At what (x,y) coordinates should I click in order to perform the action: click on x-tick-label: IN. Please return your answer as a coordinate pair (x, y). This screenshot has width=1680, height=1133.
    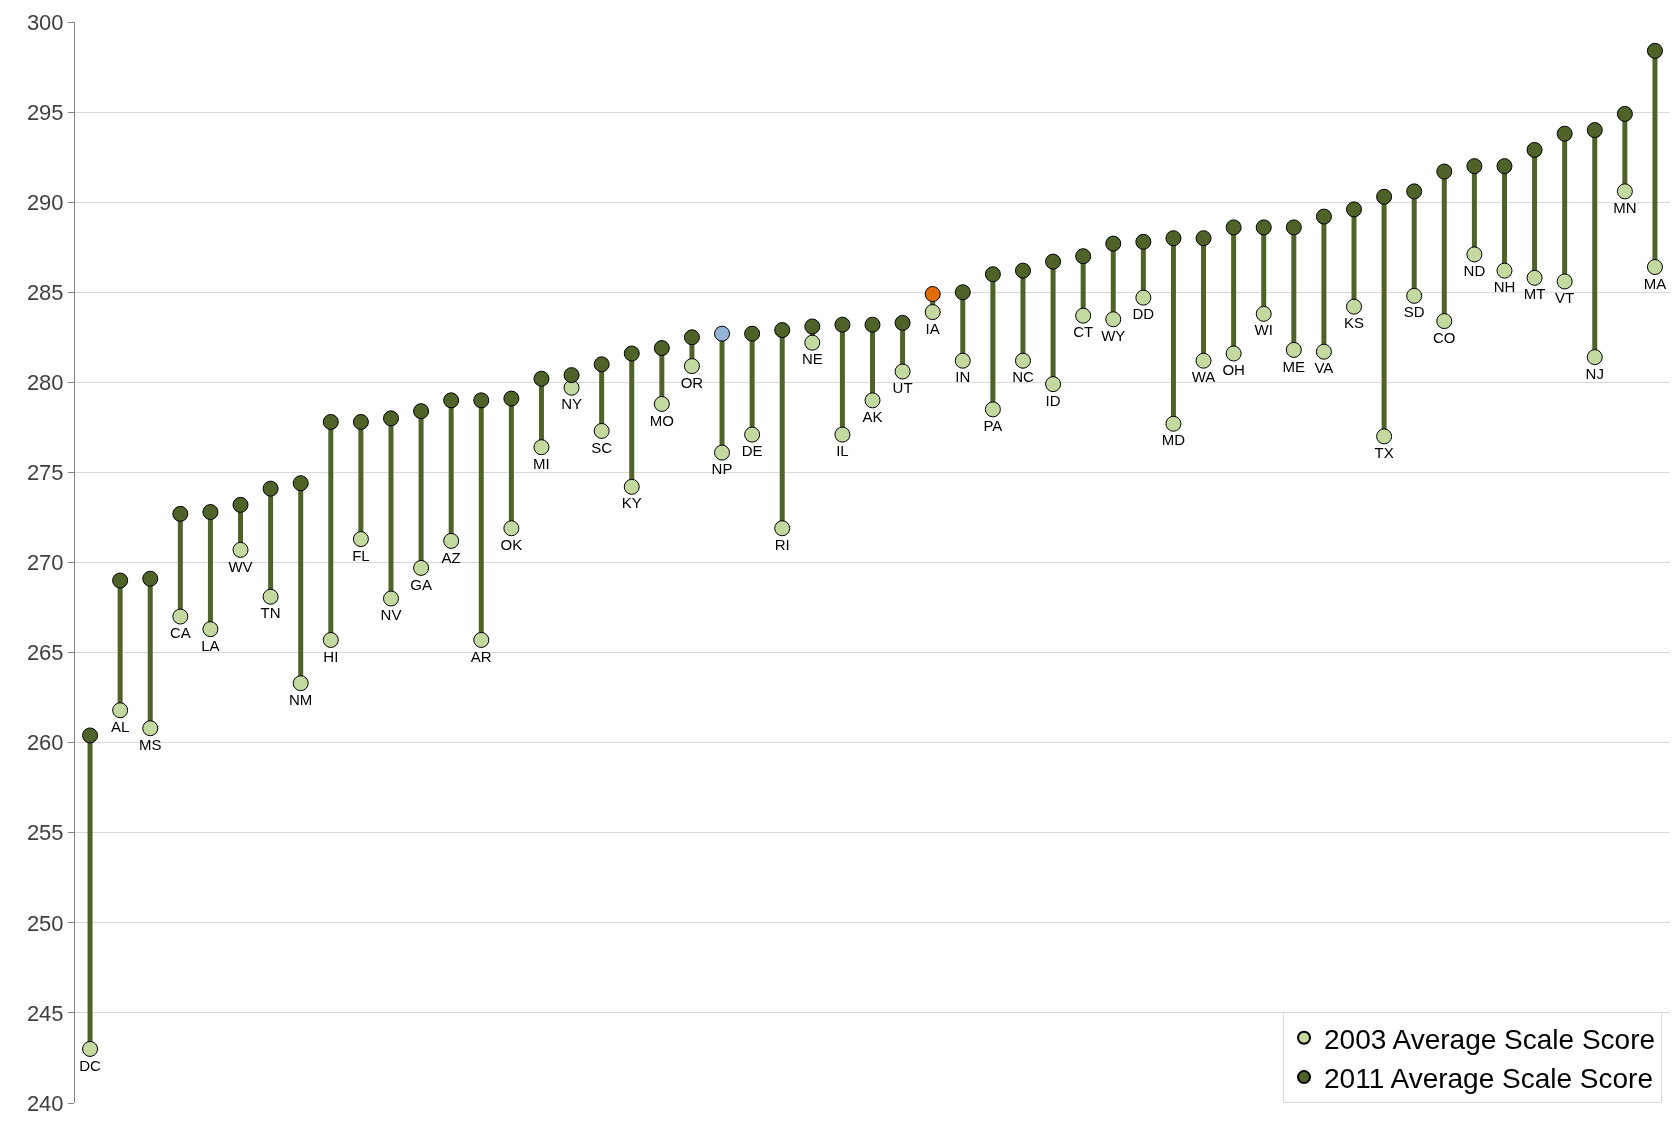
    Looking at the image, I should click on (963, 377).